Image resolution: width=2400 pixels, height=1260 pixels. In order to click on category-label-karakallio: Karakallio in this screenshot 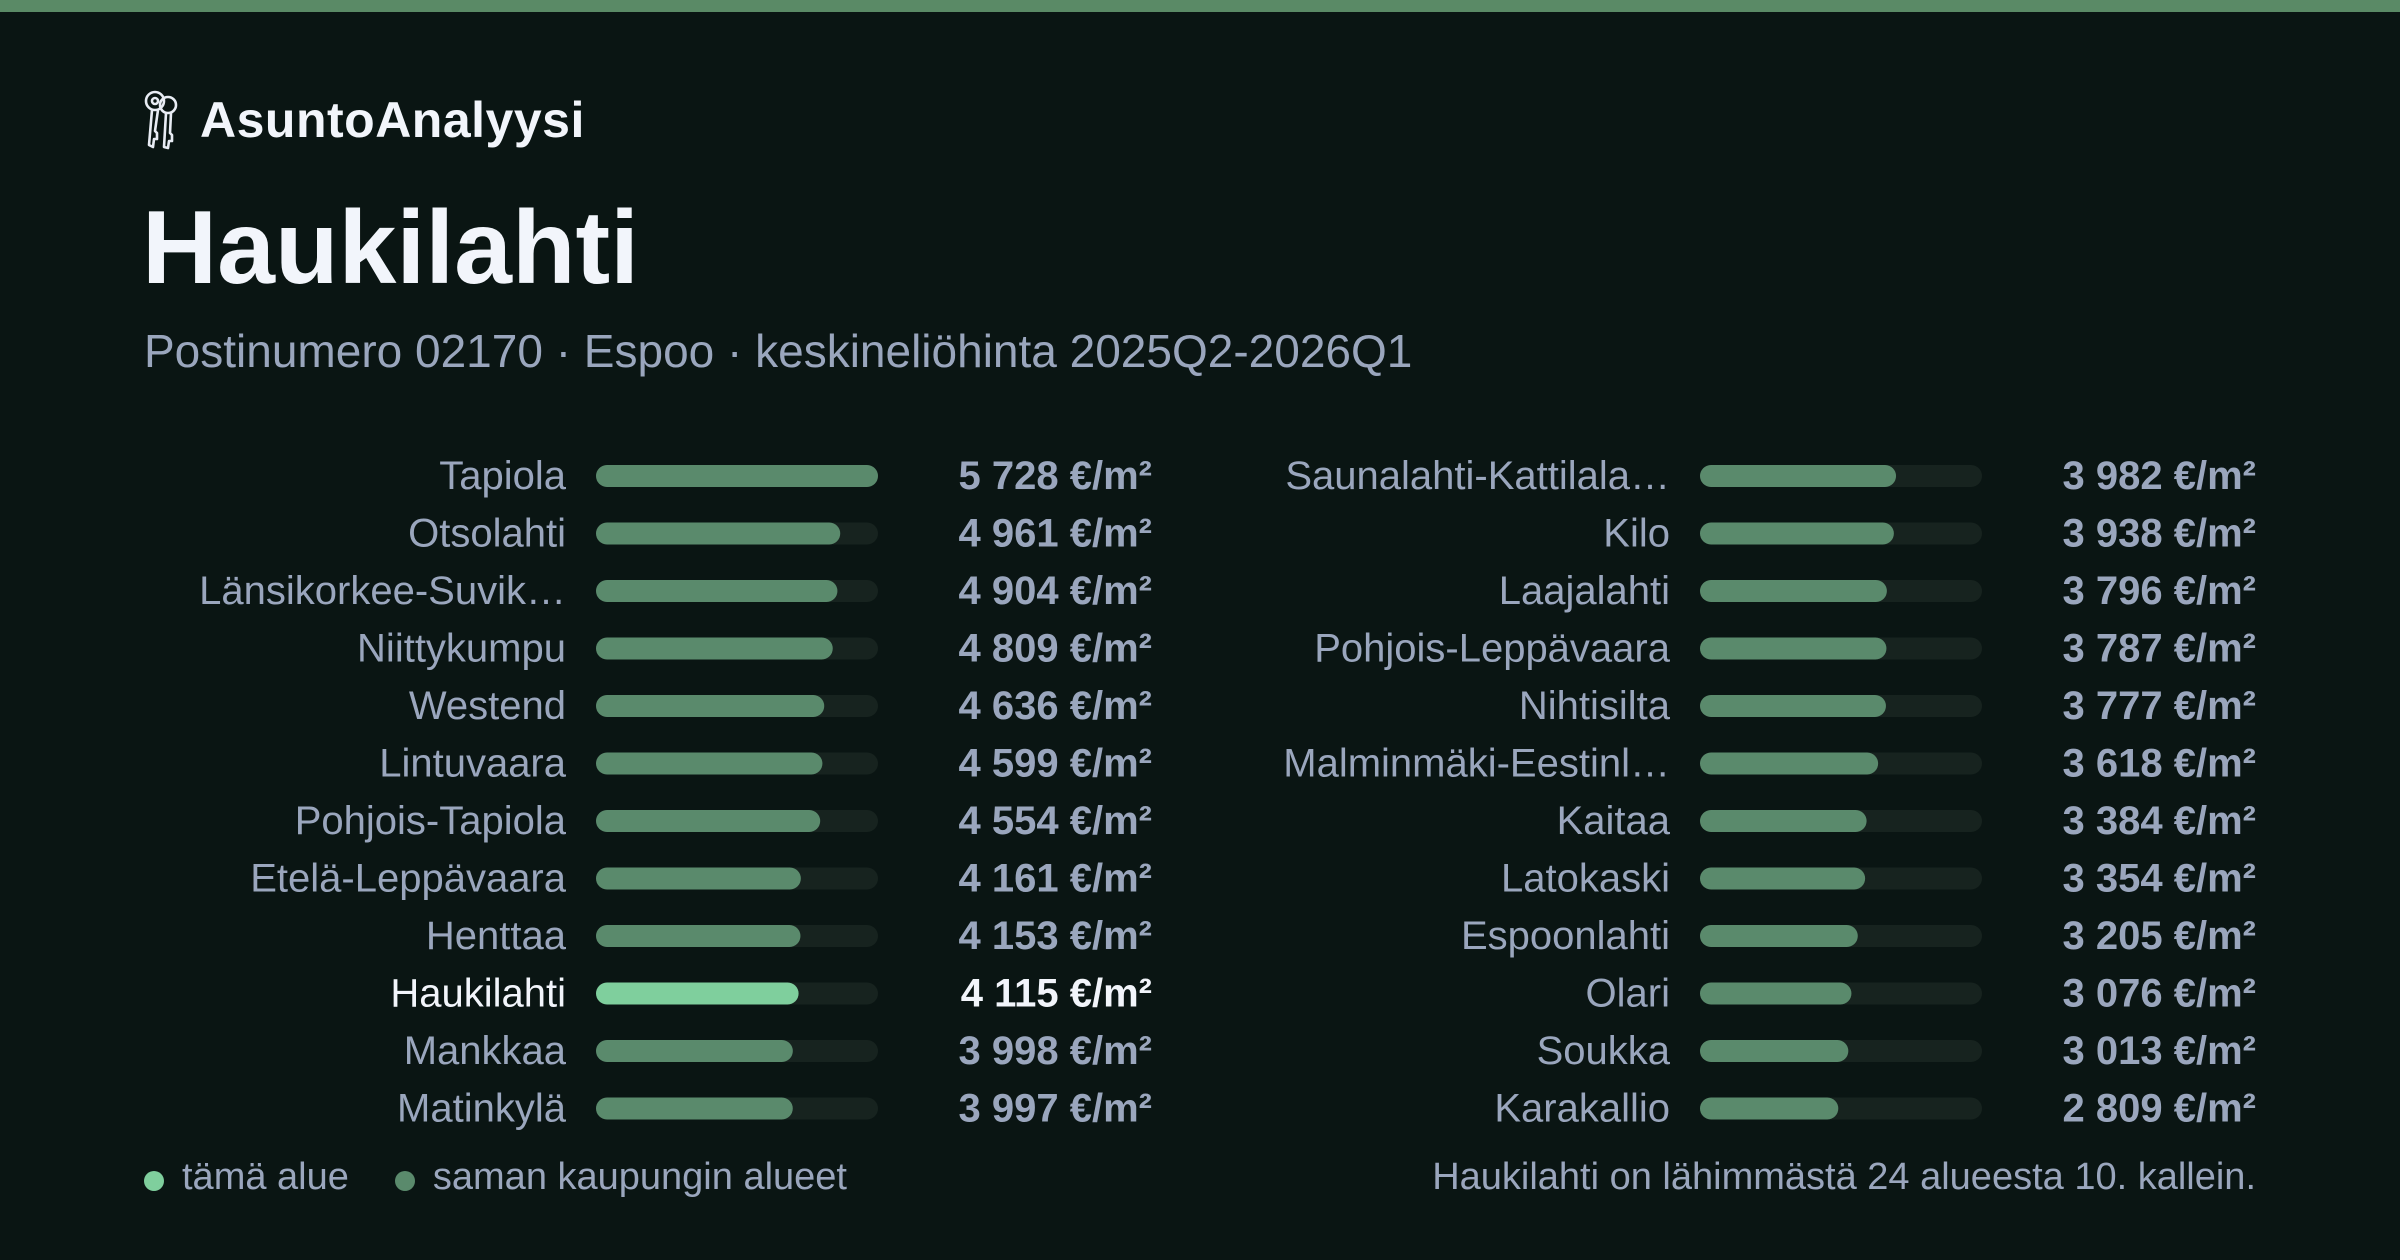, I will do `click(1582, 1109)`.